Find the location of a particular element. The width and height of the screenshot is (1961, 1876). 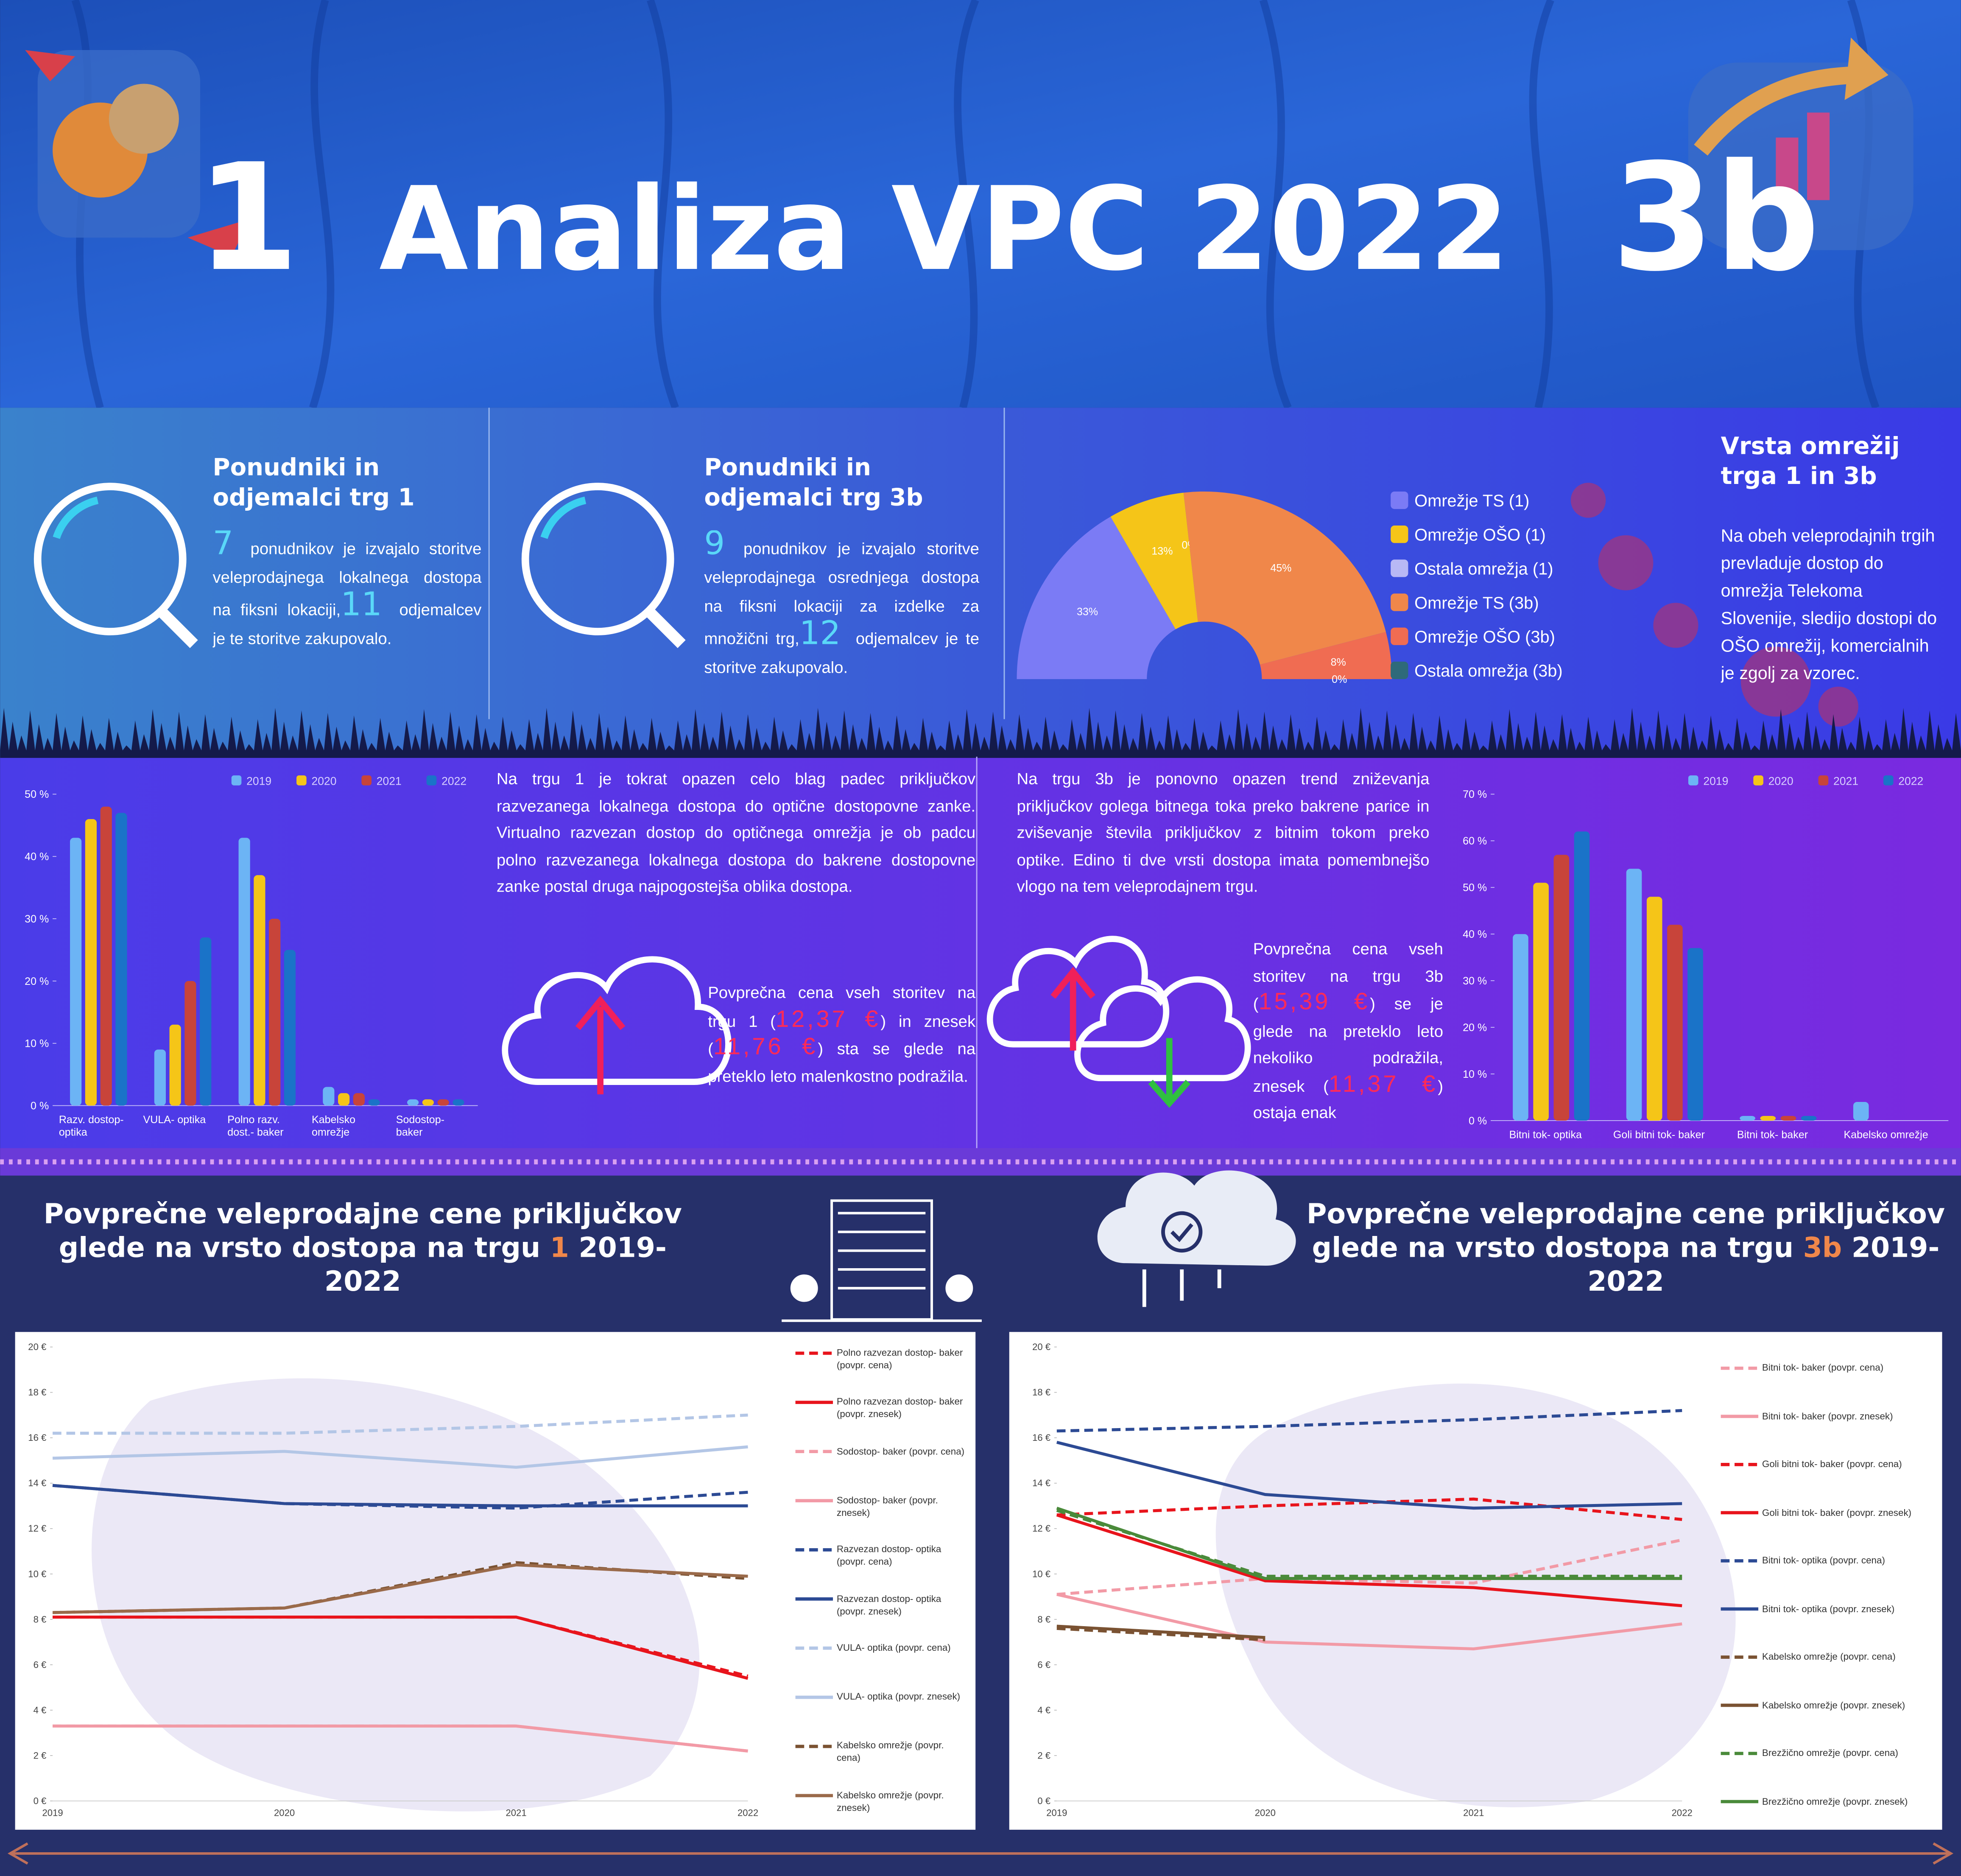

y-tick-label: 6 € is located at coordinates (40, 1664).